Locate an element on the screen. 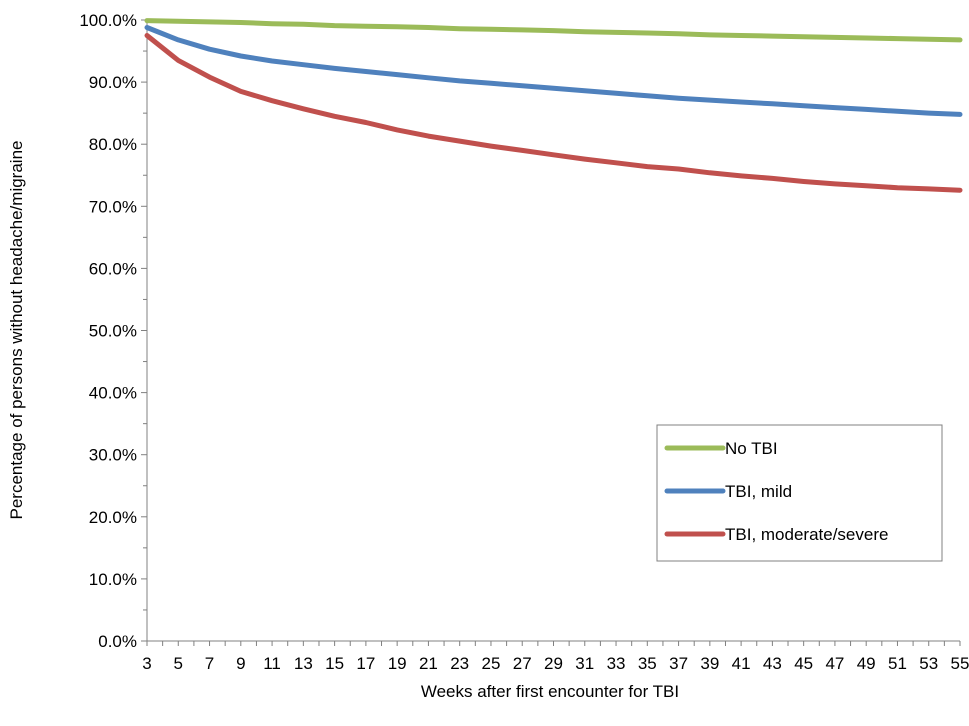  legend-label-tbi-moderate-severe: TBI, moderate/severe is located at coordinates (806, 534).